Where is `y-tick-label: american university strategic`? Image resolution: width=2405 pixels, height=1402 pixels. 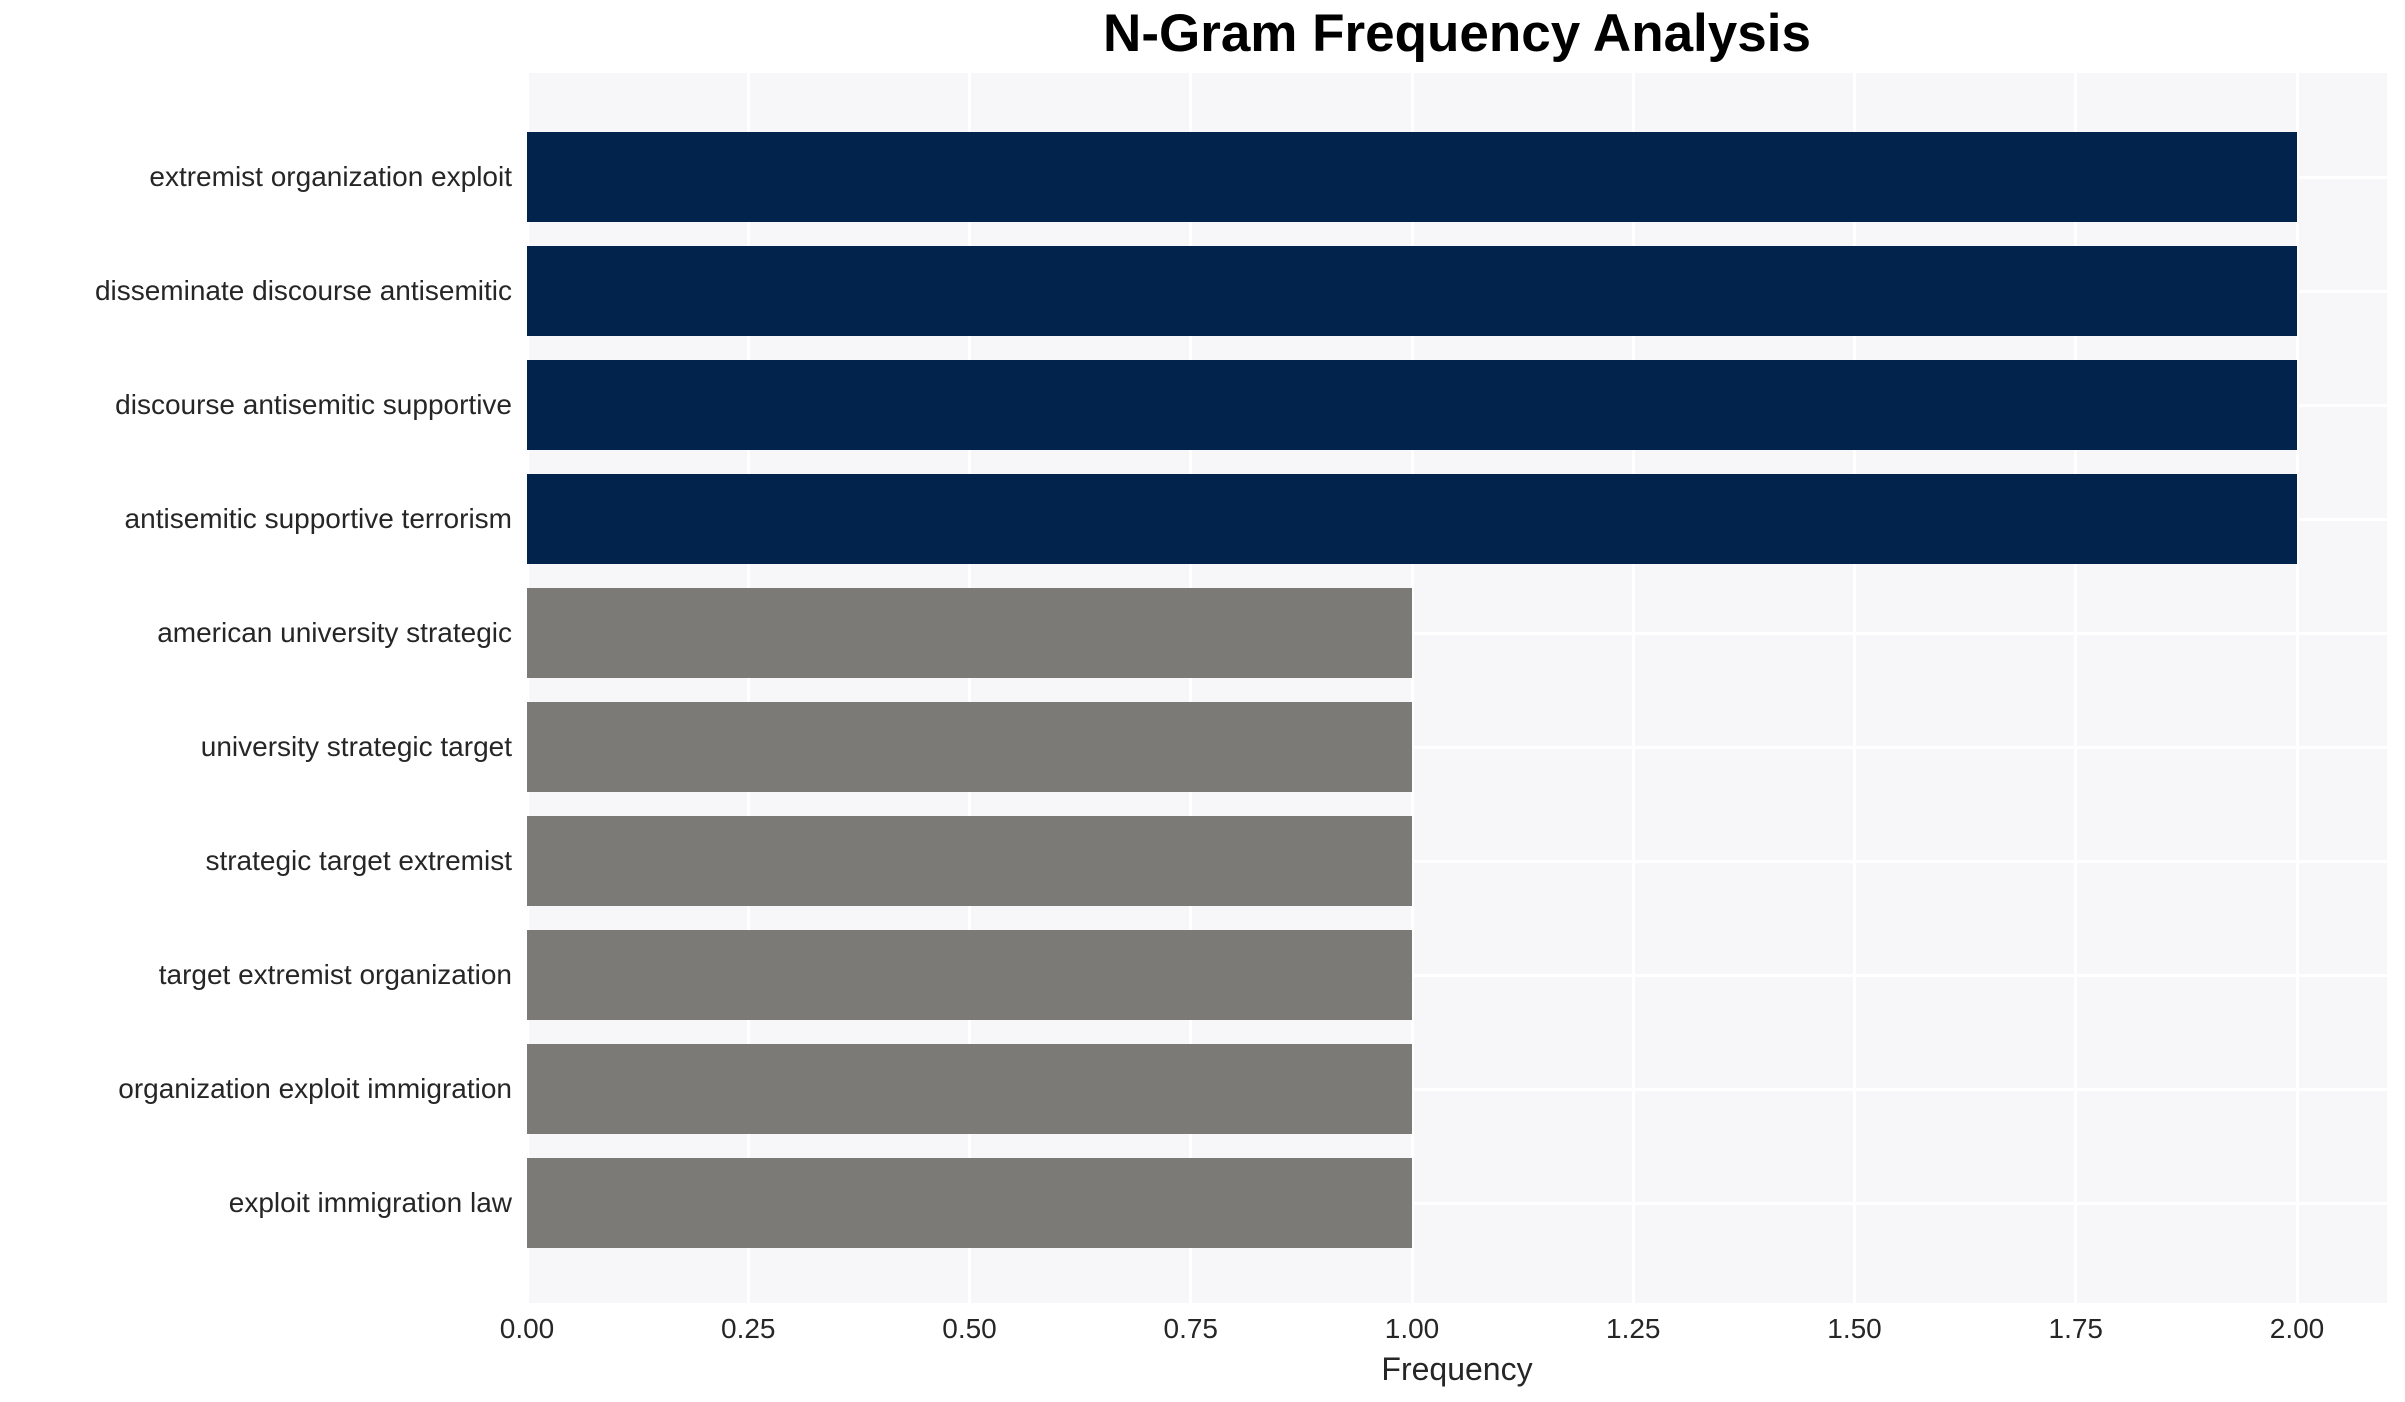 y-tick-label: american university strategic is located at coordinates (334, 632).